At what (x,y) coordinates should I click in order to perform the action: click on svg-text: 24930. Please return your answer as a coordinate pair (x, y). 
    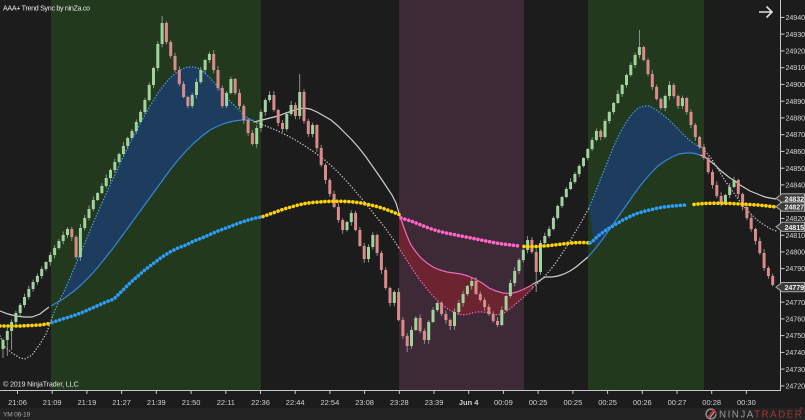
    Looking at the image, I should click on (795, 34).